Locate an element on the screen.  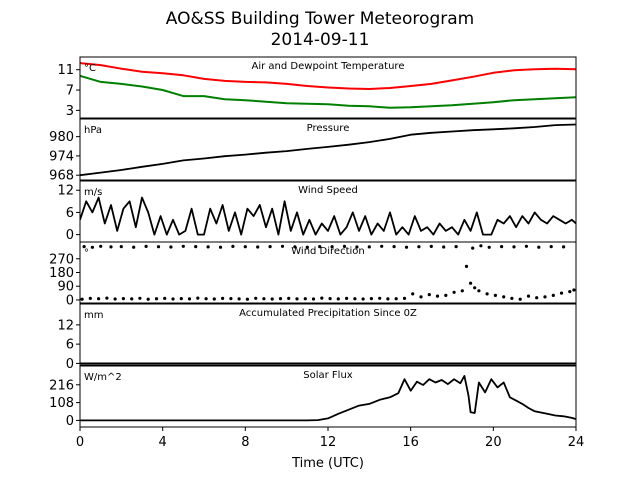
panel-4-ytick-label: 270 is located at coordinates (61, 259).